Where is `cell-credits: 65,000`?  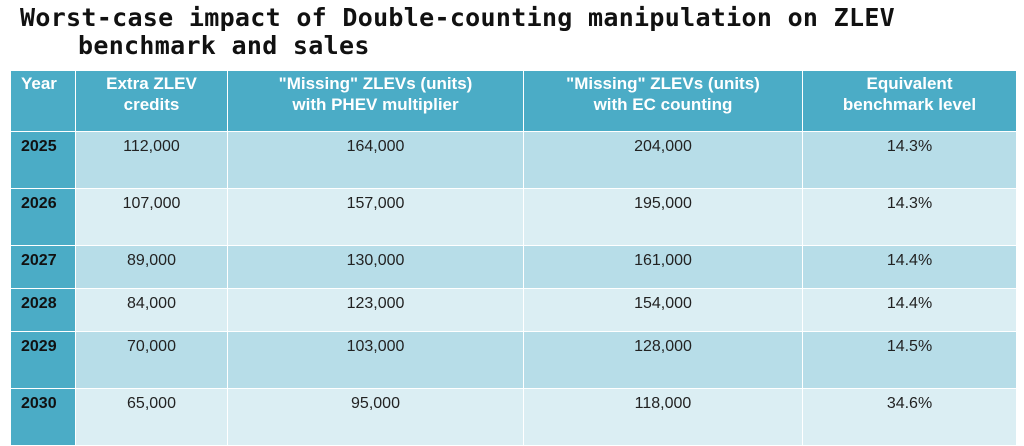 cell-credits: 65,000 is located at coordinates (151, 417).